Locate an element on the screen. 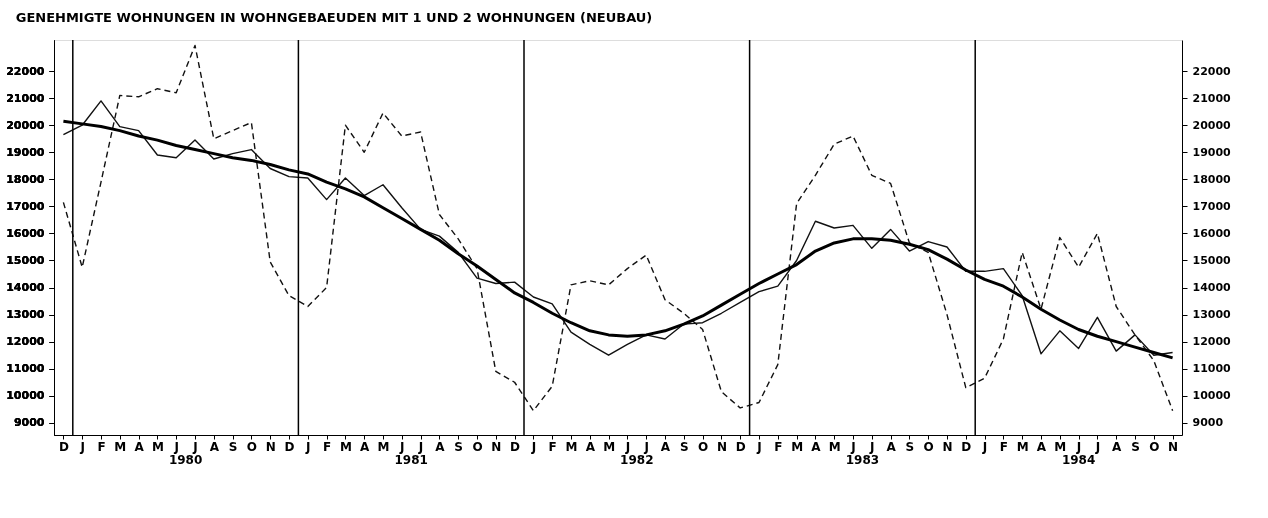  y-tick-label: 10000 is located at coordinates (25, 396).